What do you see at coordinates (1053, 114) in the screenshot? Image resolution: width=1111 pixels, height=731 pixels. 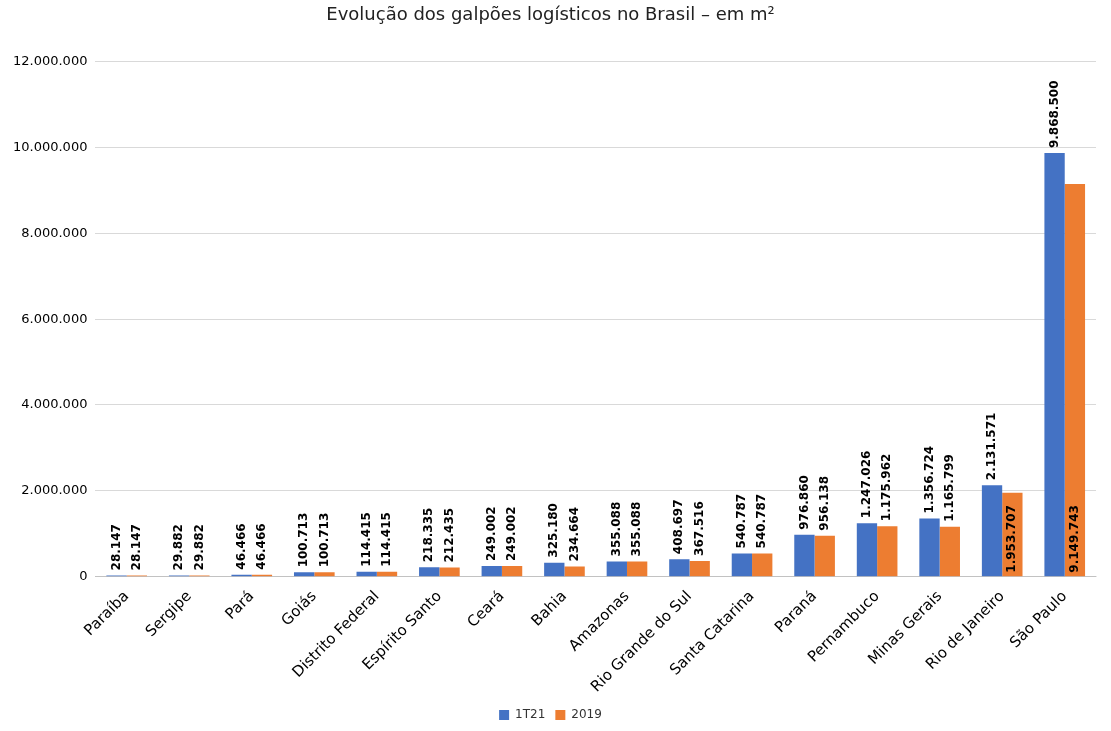 I see `data-label: 9.868.500` at bounding box center [1053, 114].